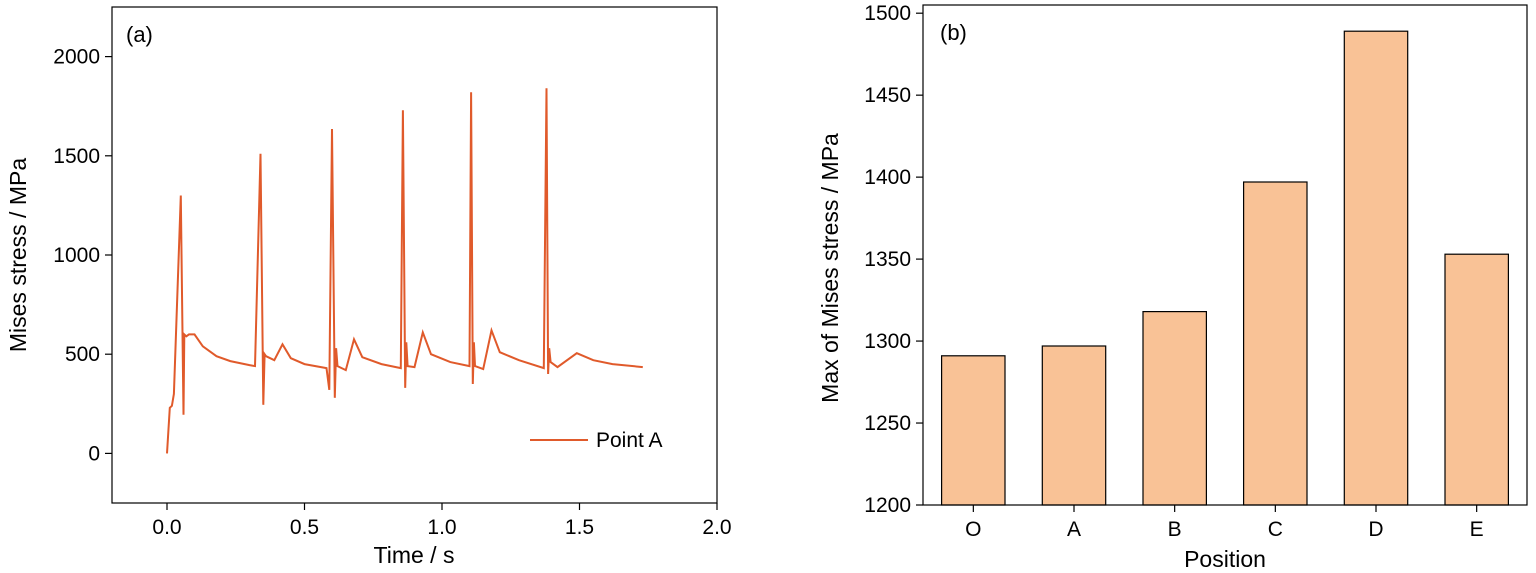  Describe the element at coordinates (887, 259) in the screenshot. I see `panel-b-y-tick-label: 1350` at that location.